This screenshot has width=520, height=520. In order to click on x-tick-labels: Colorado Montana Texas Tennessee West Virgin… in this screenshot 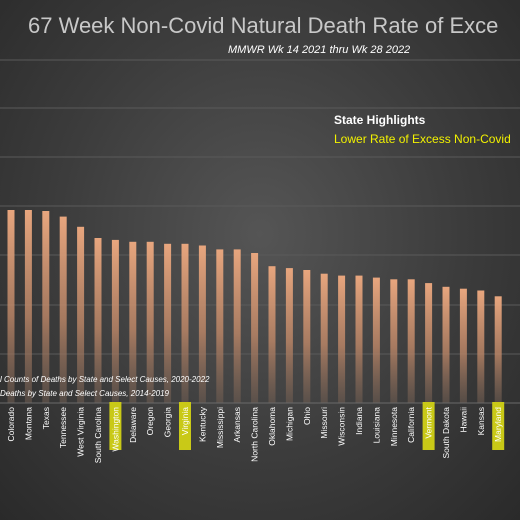, I will do `click(254, 434)`.